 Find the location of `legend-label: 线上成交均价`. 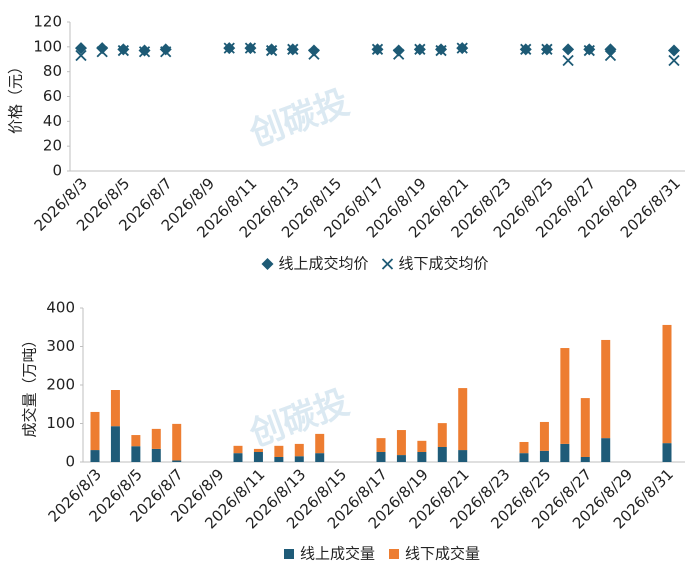

legend-label: 线上成交均价 is located at coordinates (324, 264).